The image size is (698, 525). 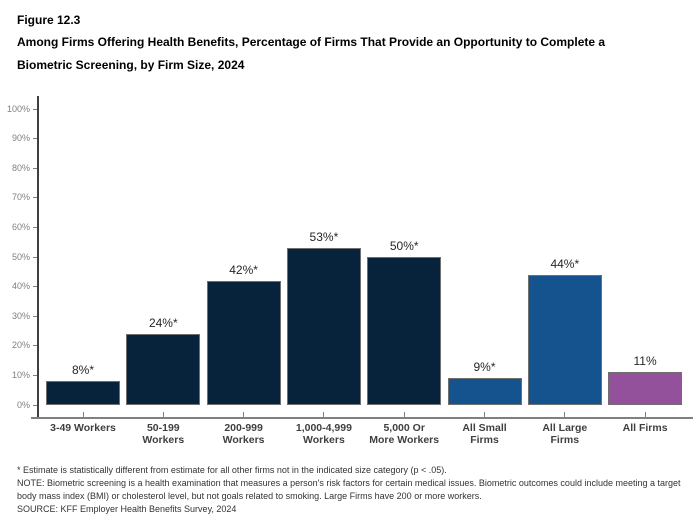 What do you see at coordinates (20, 167) in the screenshot?
I see `y-axis-tick-label: 80%` at bounding box center [20, 167].